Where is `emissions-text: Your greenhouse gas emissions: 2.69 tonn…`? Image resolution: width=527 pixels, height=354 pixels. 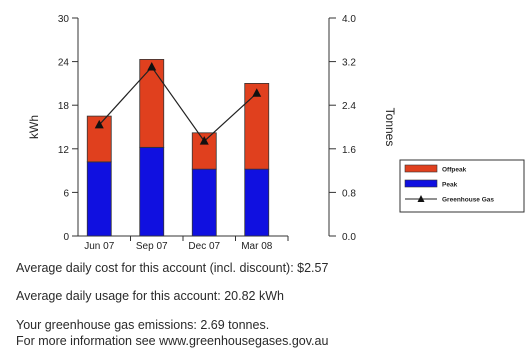 emissions-text: Your greenhouse gas emissions: 2.69 tonn… is located at coordinates (143, 325).